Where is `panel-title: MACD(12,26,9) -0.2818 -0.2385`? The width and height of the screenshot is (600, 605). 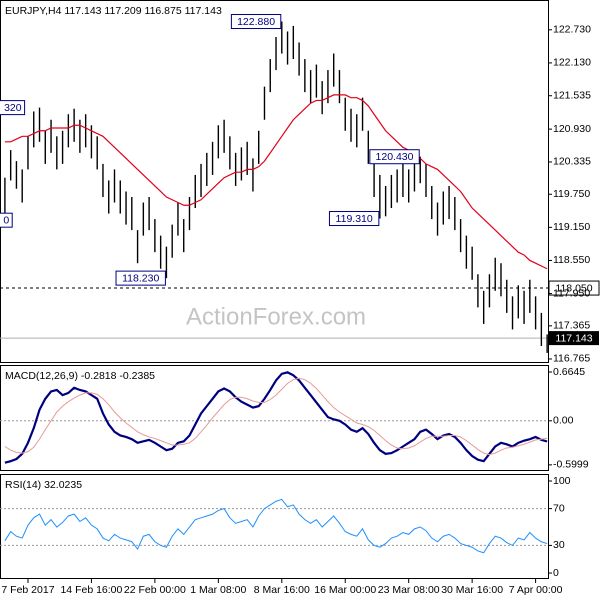
panel-title: MACD(12,26,9) -0.2818 -0.2385 is located at coordinates (80, 376).